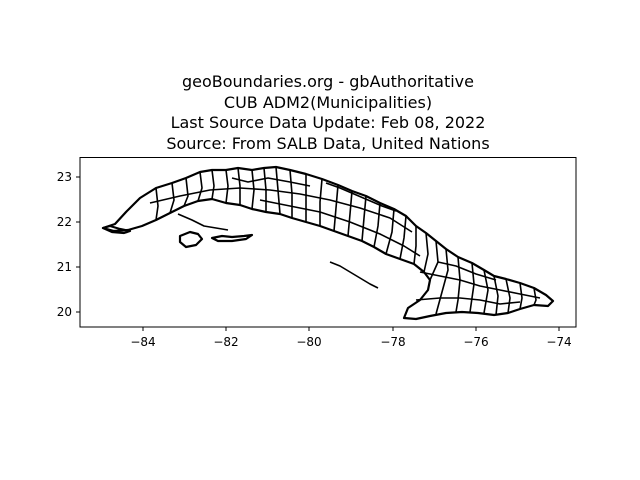 This screenshot has width=640, height=480. What do you see at coordinates (308, 342) in the screenshot?
I see `x-tick-label: −80` at bounding box center [308, 342].